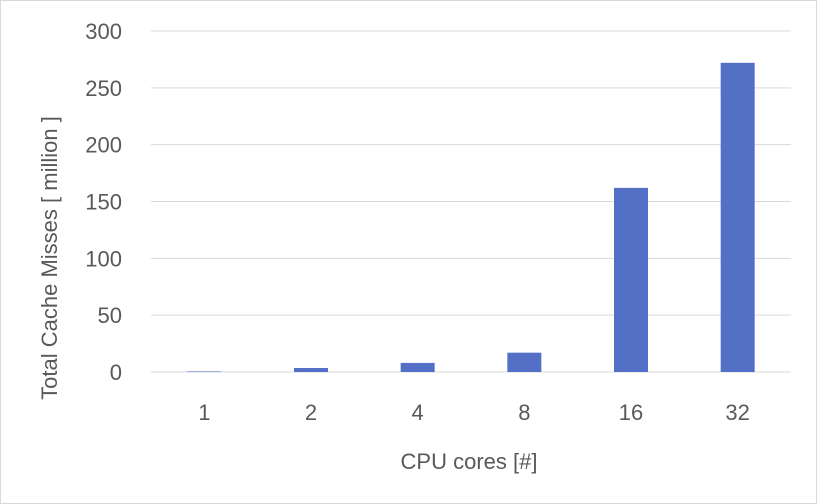  What do you see at coordinates (49, 258) in the screenshot?
I see `y-axis-title: Total Cache Misses [ million ]` at bounding box center [49, 258].